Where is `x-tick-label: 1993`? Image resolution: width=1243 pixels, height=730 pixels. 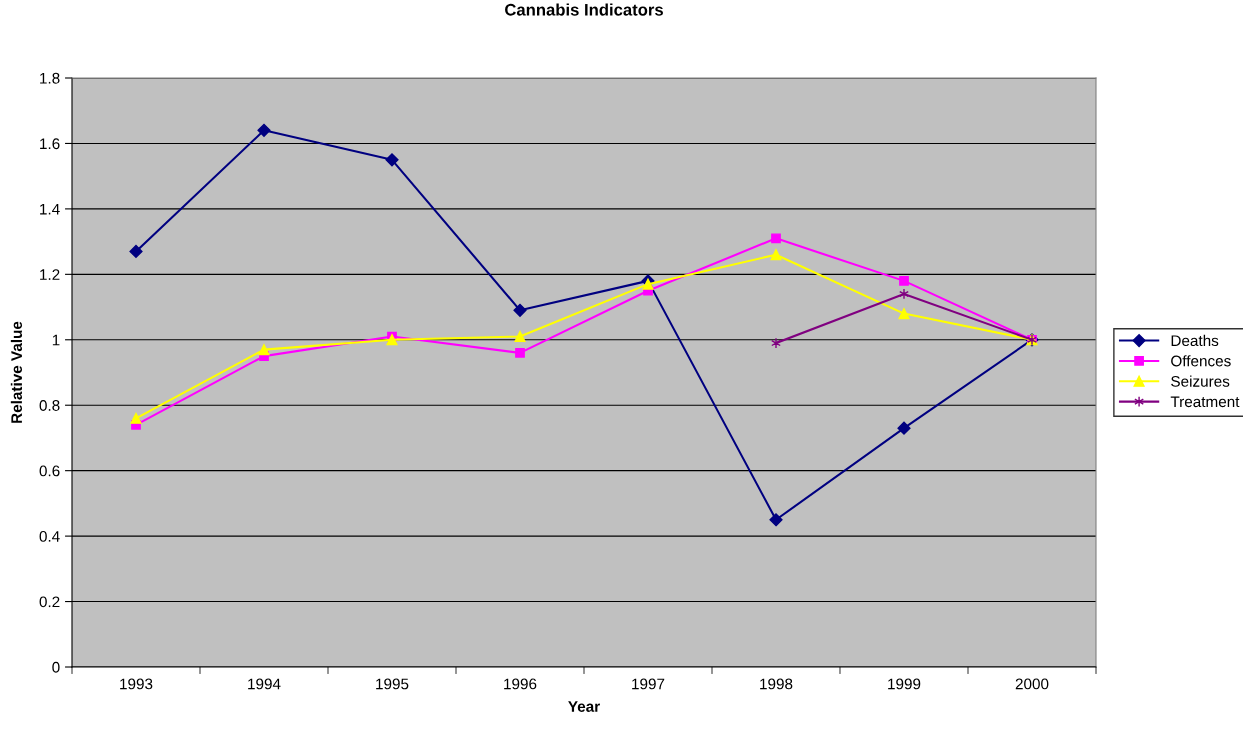
x-tick-label: 1993 is located at coordinates (136, 684).